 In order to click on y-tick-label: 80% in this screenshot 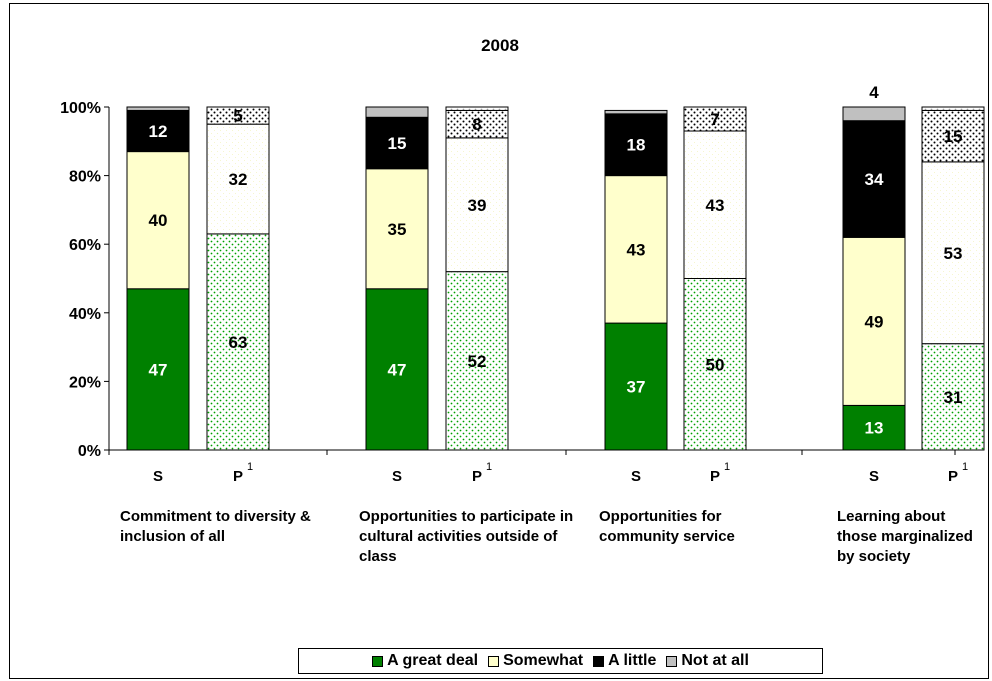, I will do `click(85, 177)`.